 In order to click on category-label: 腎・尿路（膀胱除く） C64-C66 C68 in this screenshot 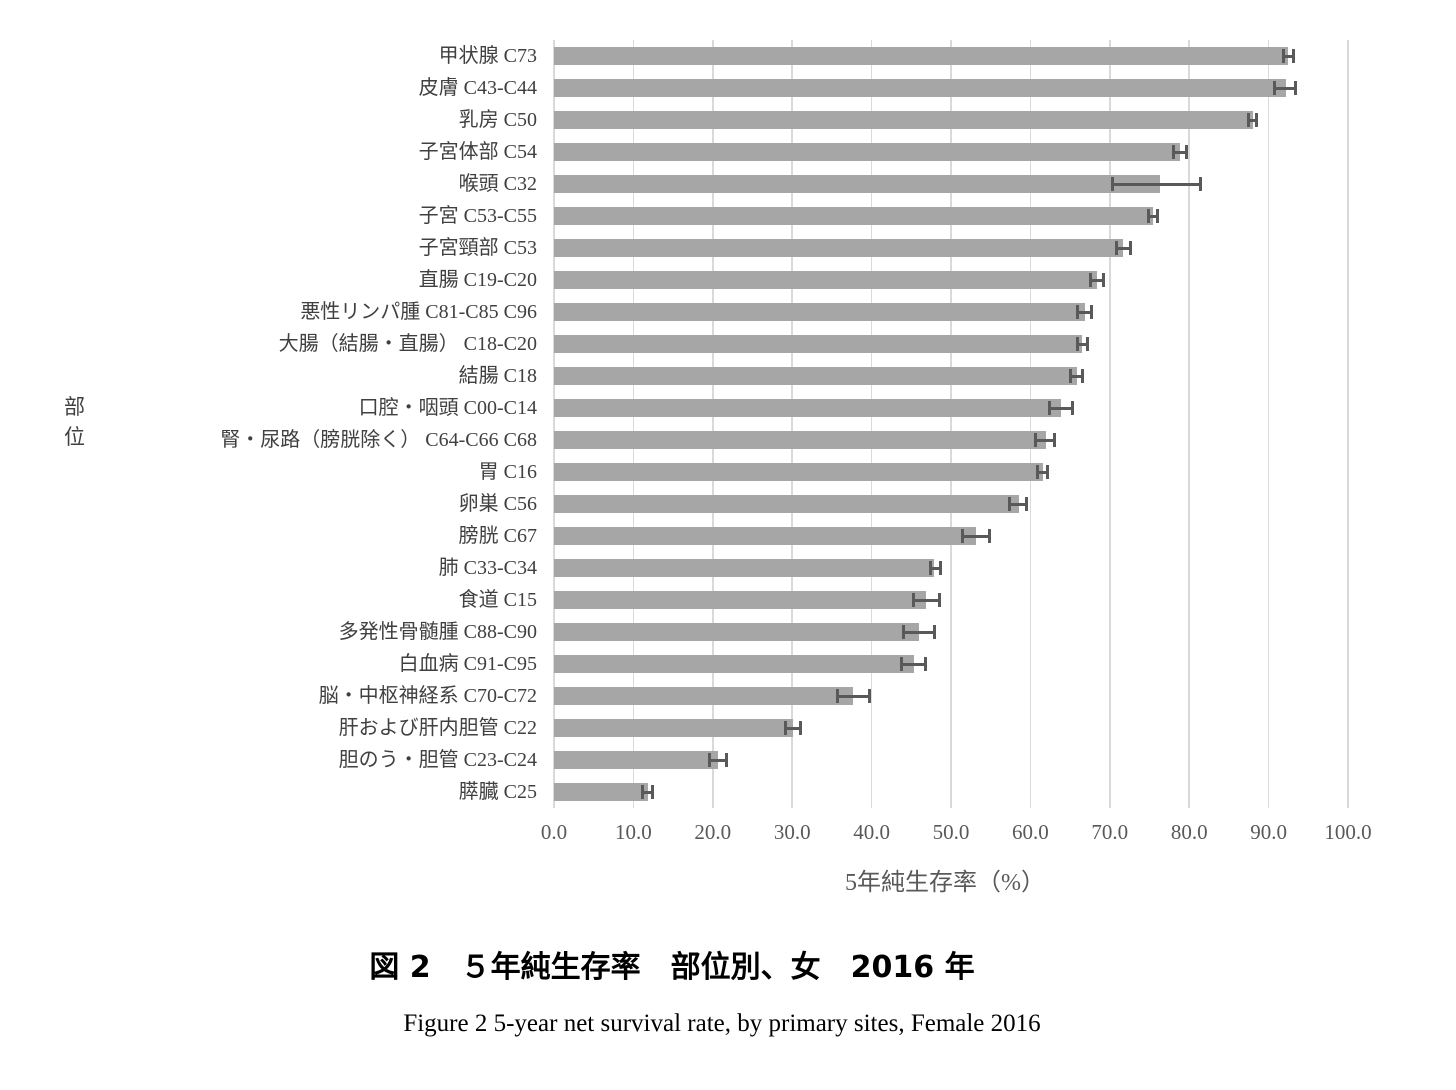, I will do `click(378, 440)`.